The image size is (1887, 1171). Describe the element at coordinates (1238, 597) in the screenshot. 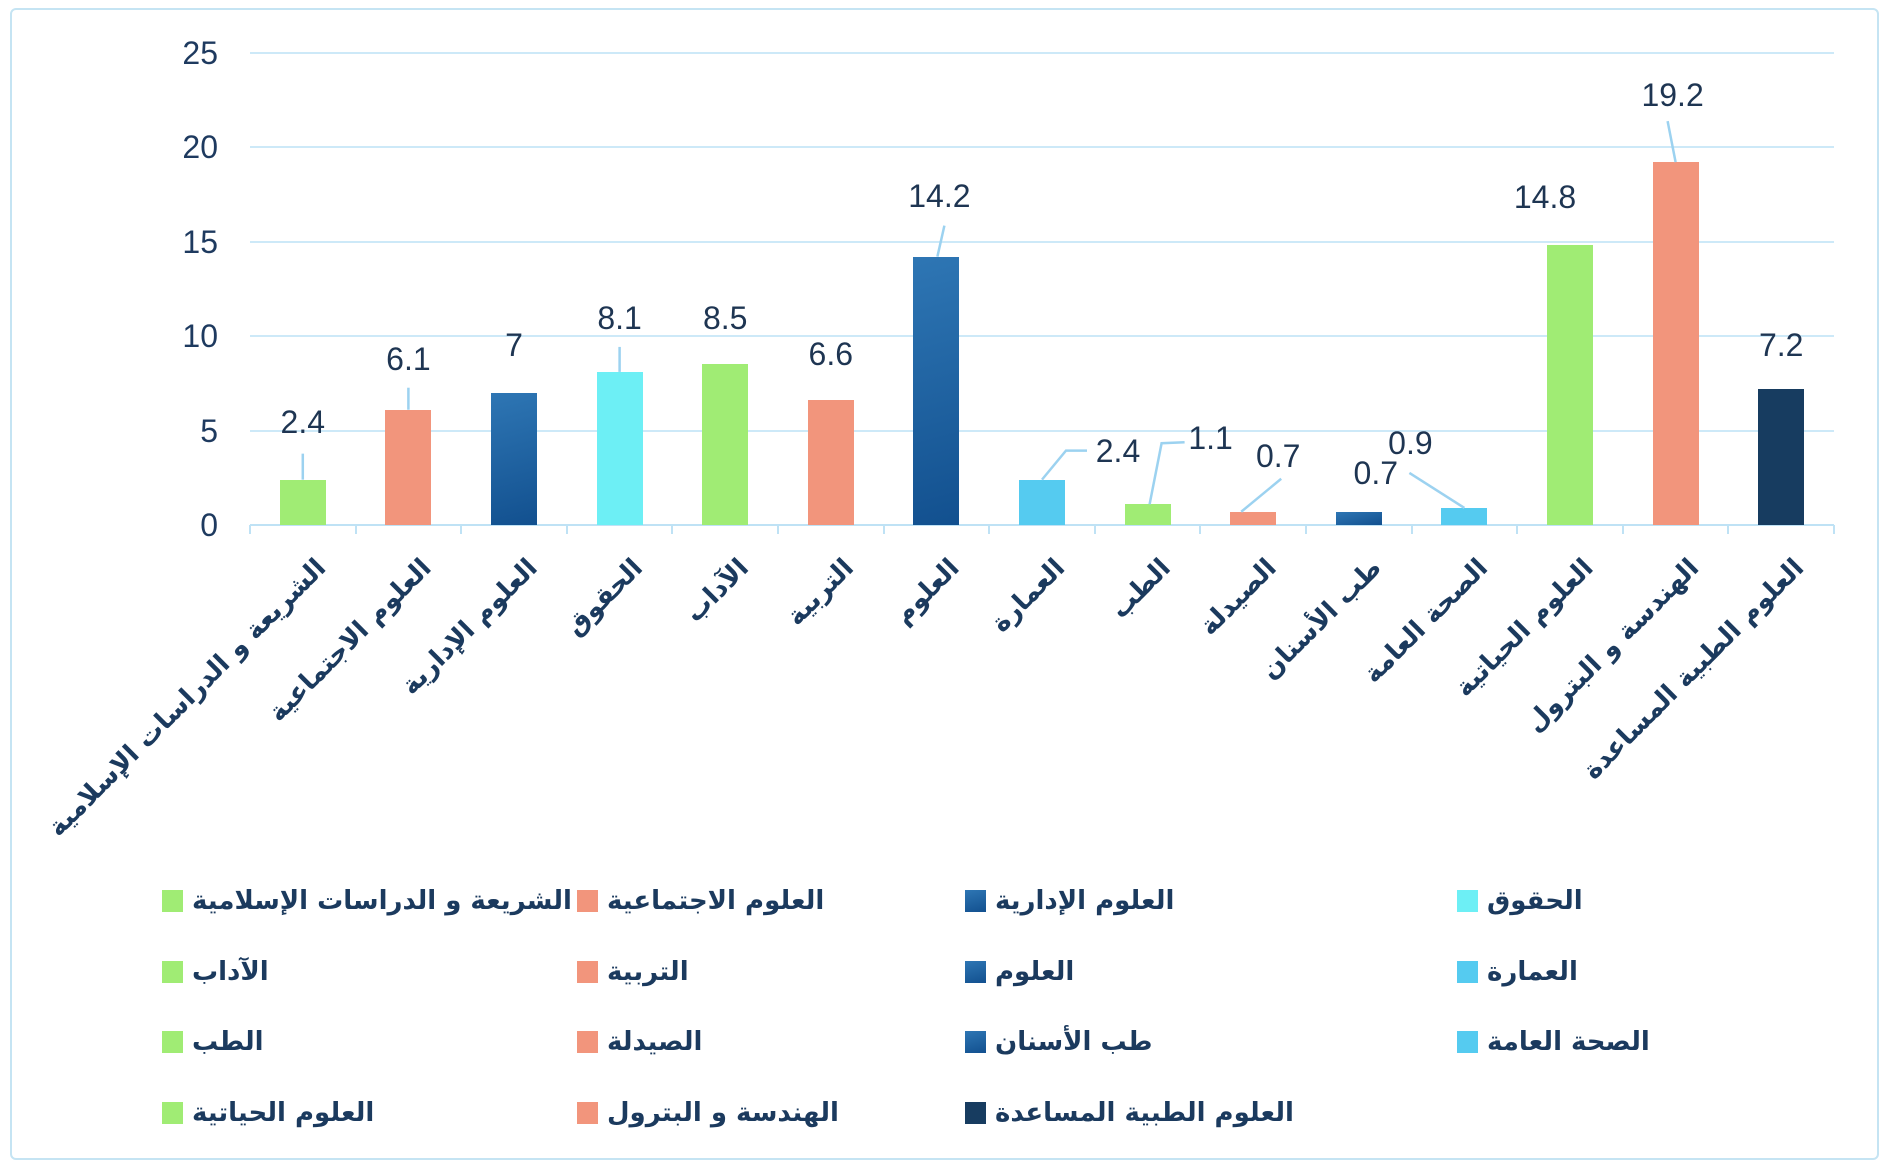

I see `x-axis-category-label: الصيدلة` at that location.